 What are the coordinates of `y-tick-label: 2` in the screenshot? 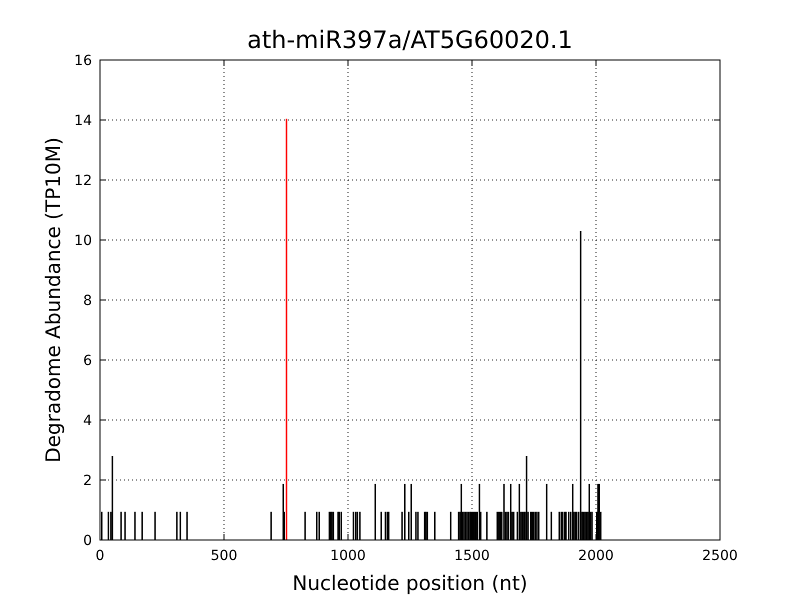 It's located at (87, 481).